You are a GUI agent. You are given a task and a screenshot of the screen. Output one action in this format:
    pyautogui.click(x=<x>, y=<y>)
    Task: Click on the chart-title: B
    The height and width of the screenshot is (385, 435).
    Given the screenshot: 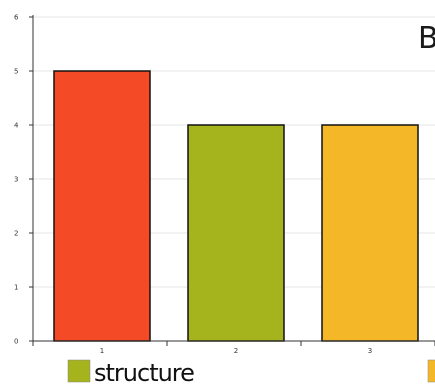 What is the action you would take?
    pyautogui.click(x=426, y=38)
    